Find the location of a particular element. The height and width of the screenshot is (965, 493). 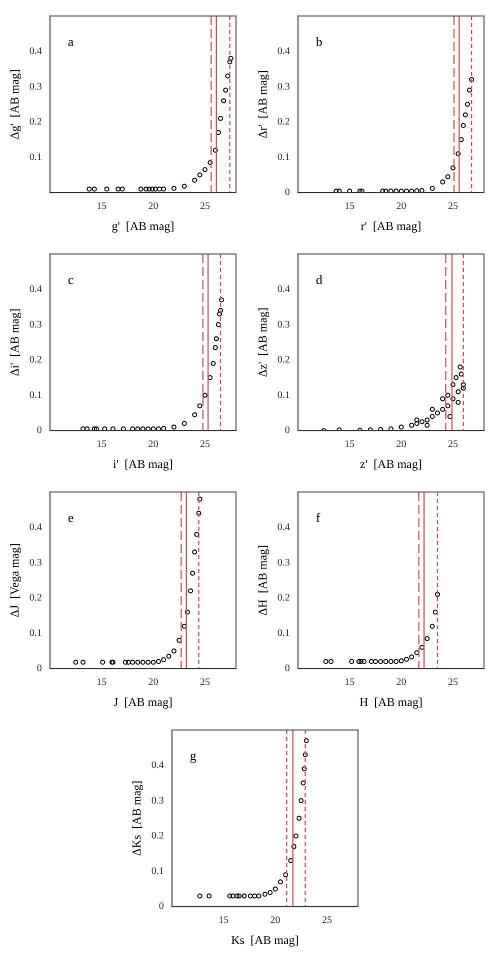

y-axis-title: ΔKs [AB mag] is located at coordinates (136, 818).